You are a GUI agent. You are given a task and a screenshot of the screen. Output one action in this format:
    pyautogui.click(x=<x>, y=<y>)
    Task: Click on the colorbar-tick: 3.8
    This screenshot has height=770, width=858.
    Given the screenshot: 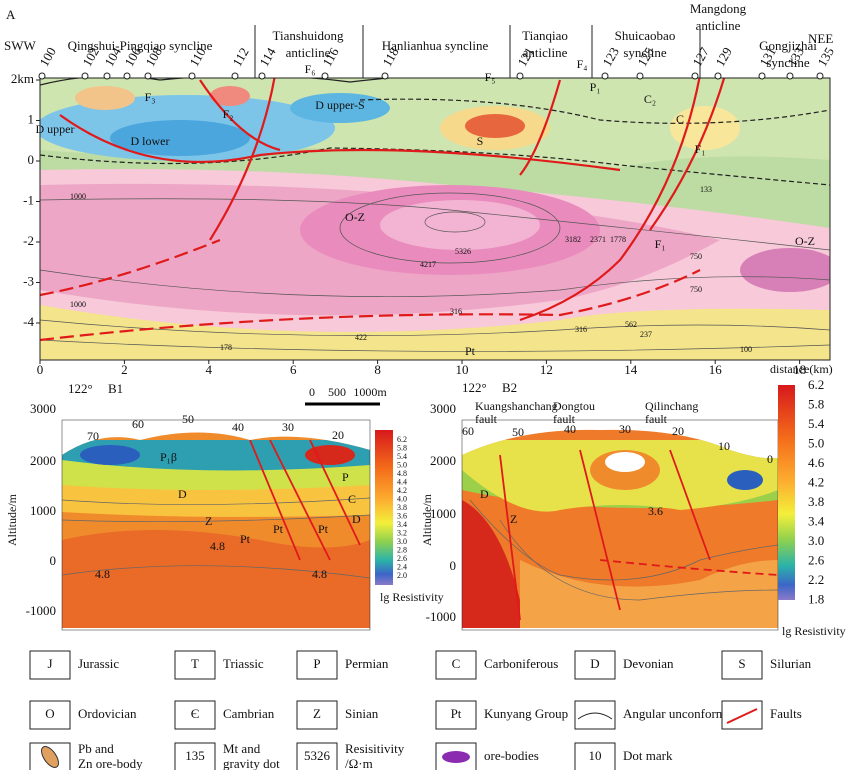 What is the action you would take?
    pyautogui.click(x=402, y=507)
    